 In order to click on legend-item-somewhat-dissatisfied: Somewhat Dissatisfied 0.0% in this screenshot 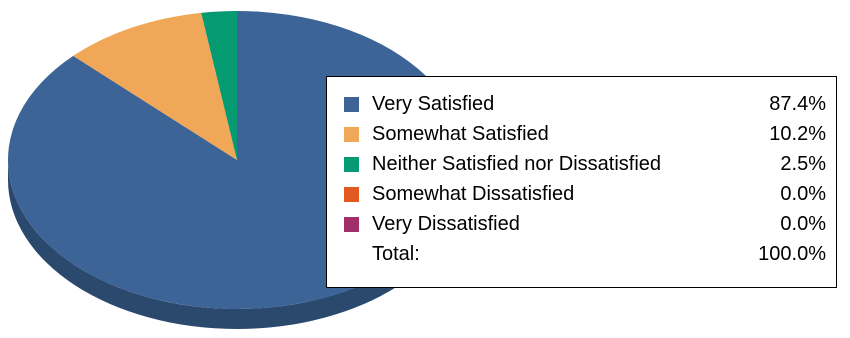, I will do `click(581, 194)`.